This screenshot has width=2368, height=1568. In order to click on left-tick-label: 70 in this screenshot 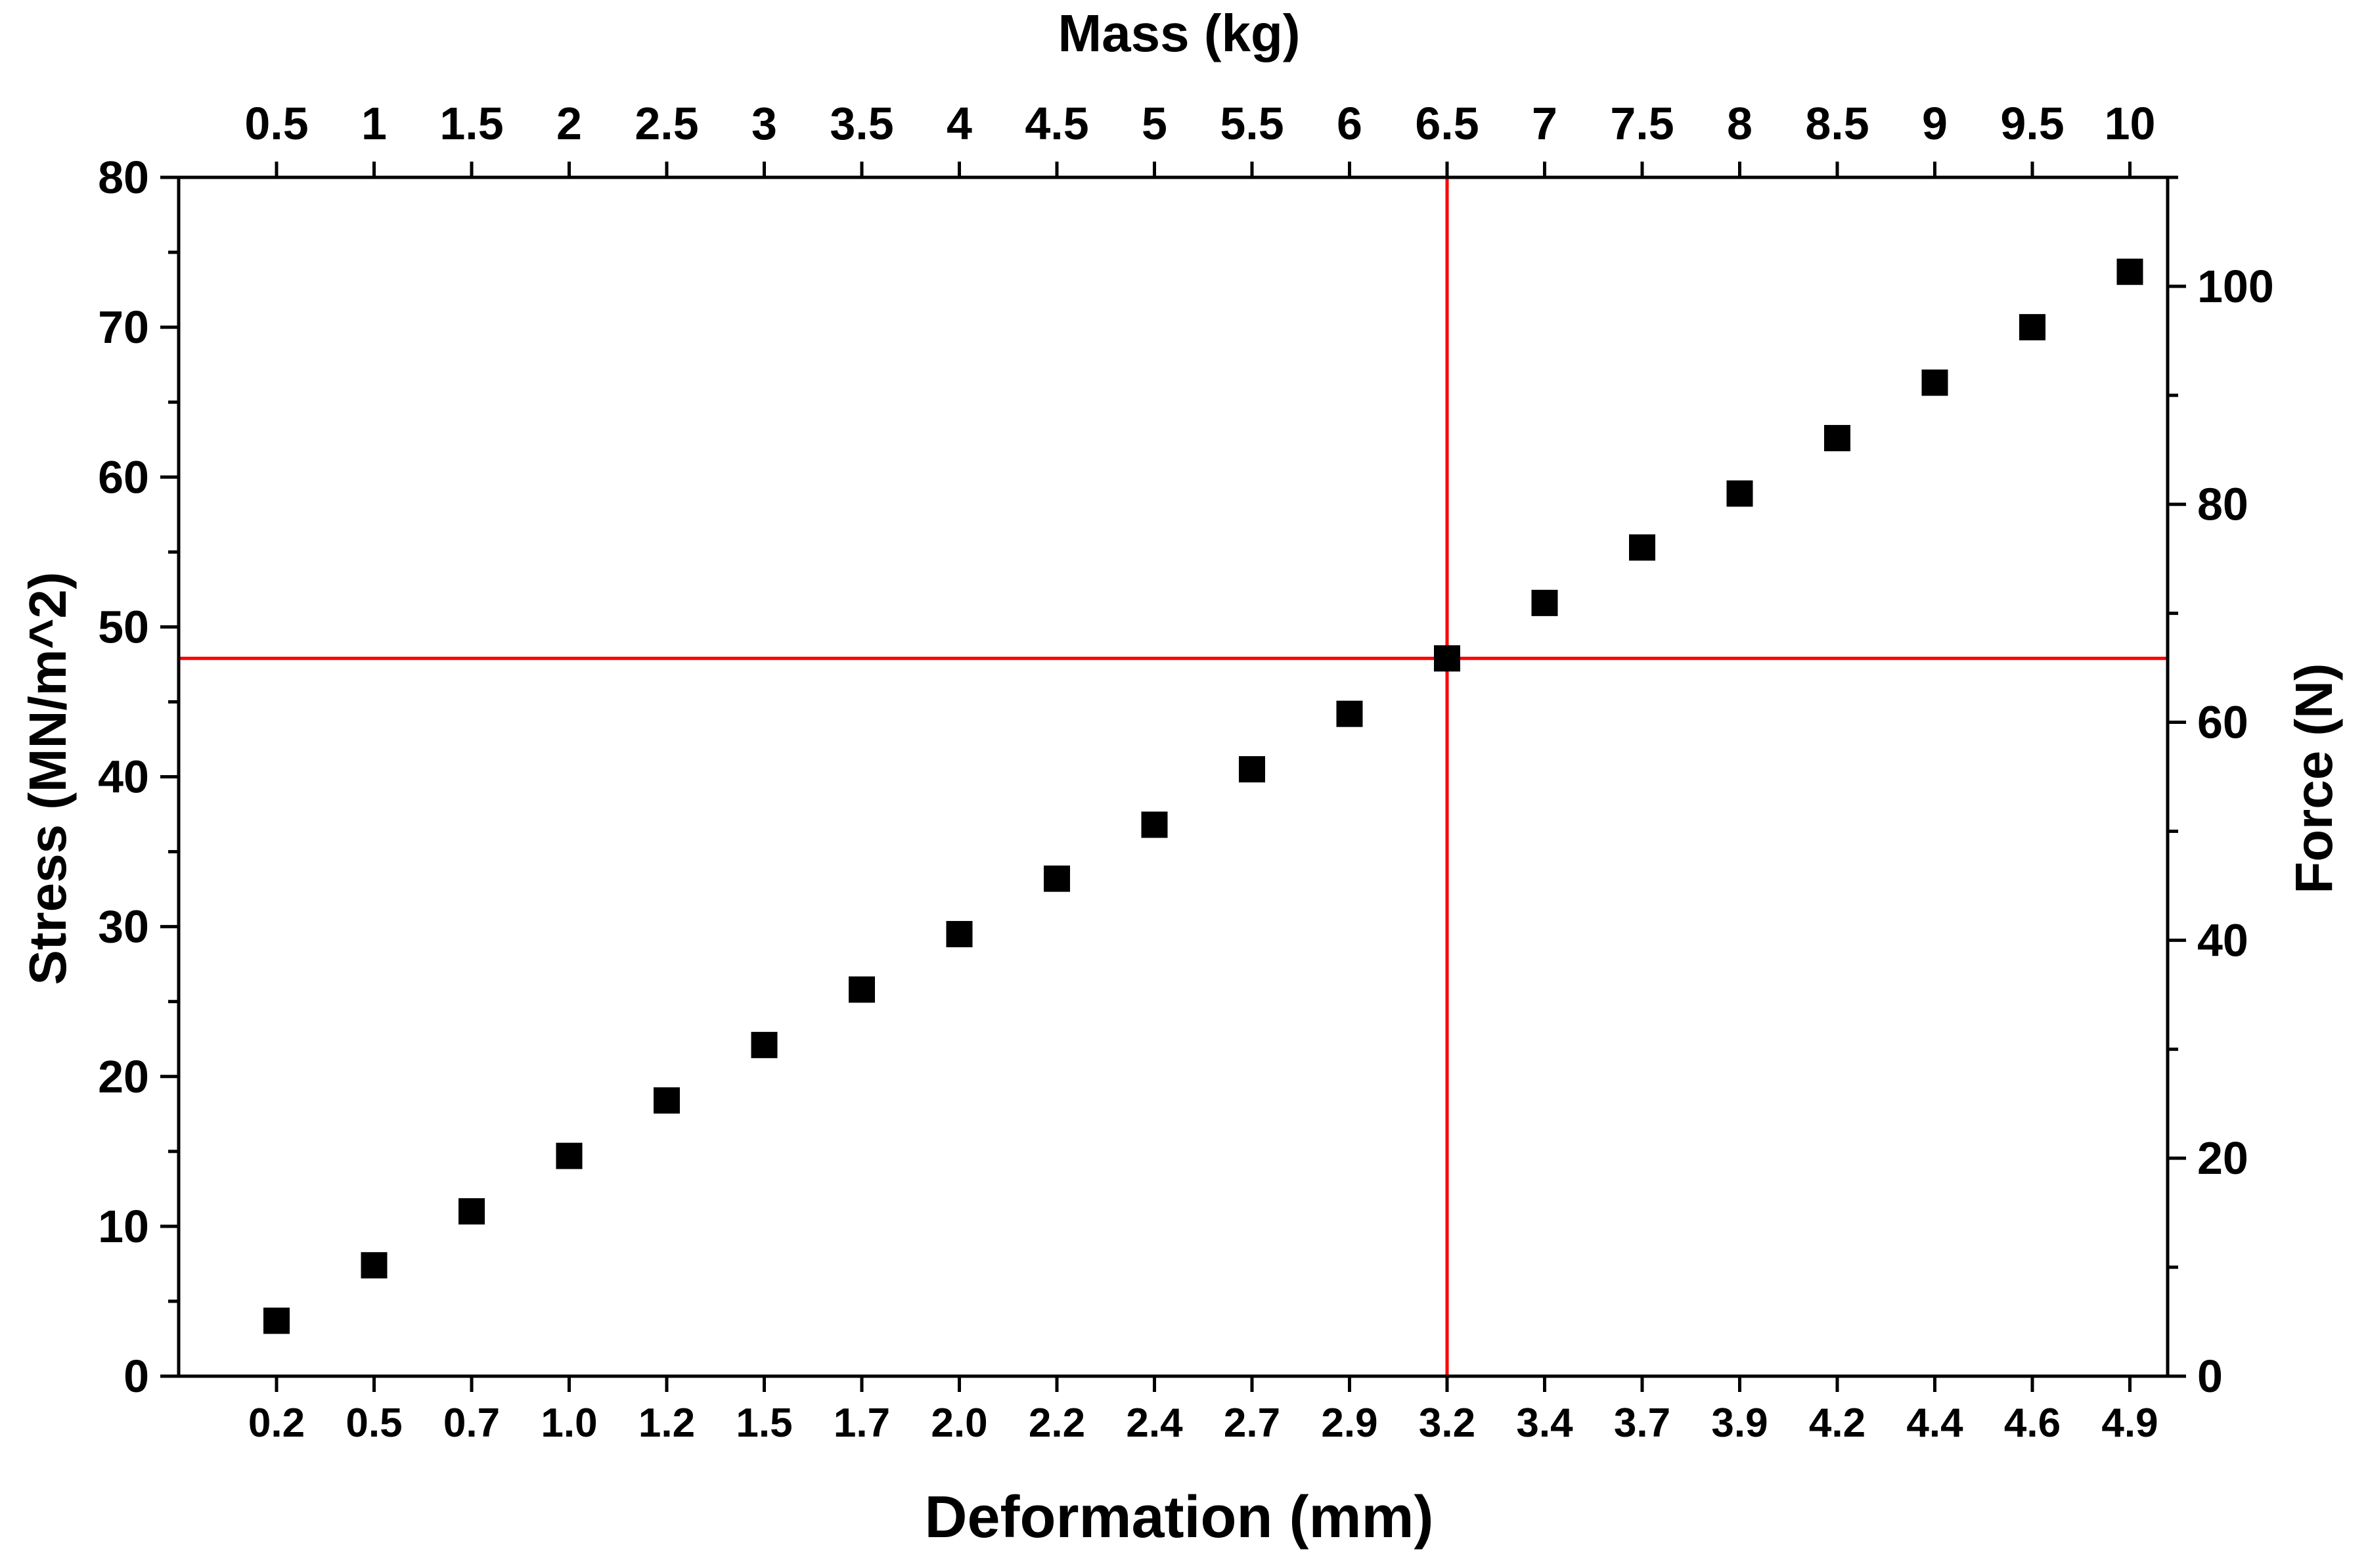, I will do `click(123, 327)`.